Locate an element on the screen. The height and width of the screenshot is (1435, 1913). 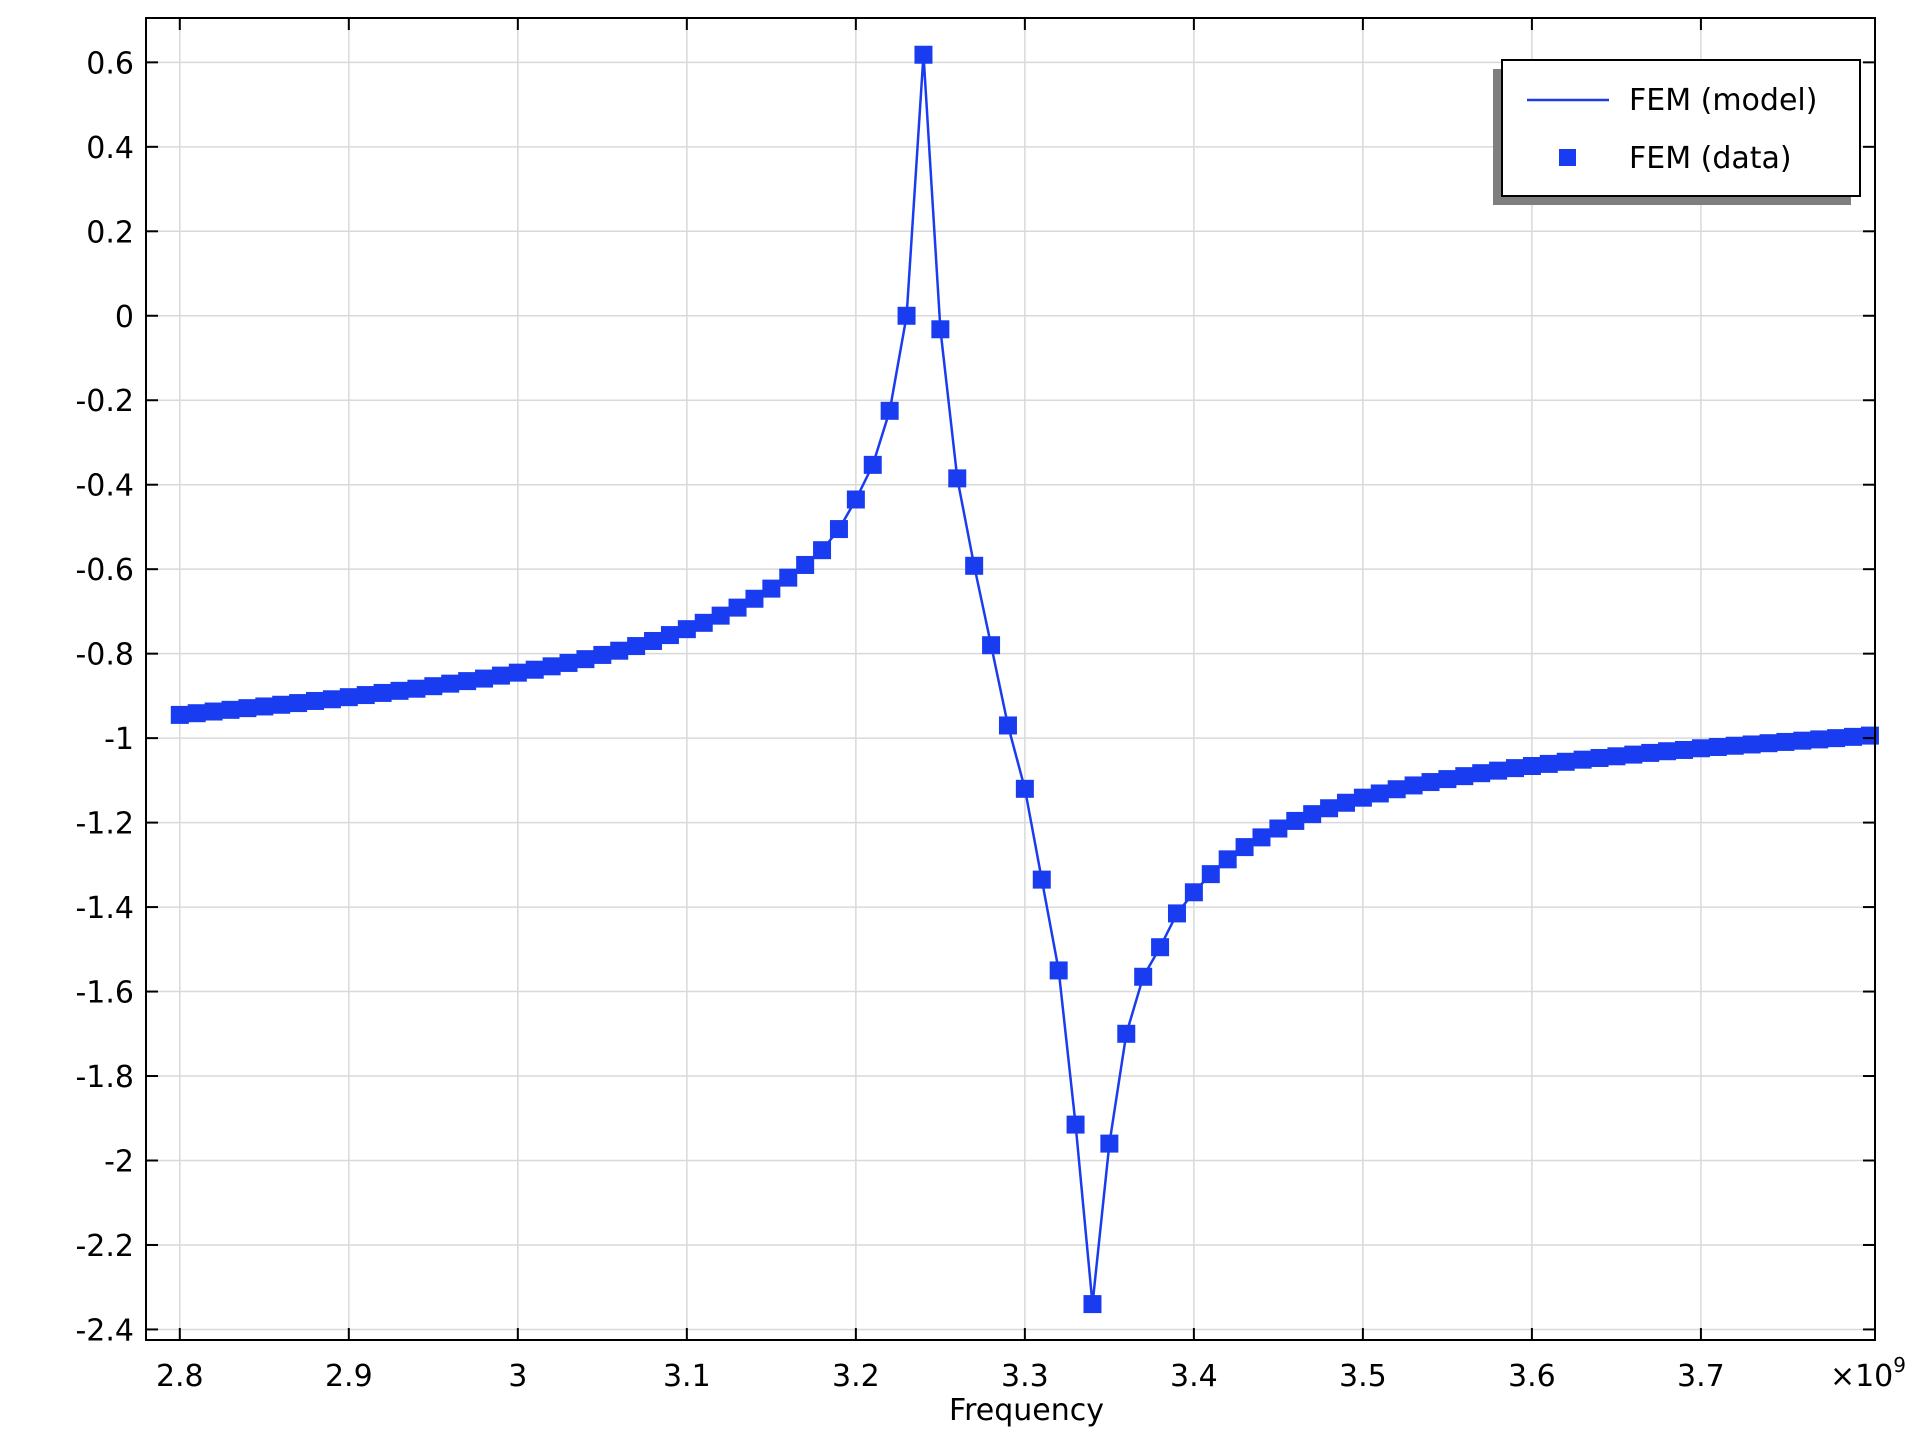
y-tick-label: -1.8 is located at coordinates (104, 1077).